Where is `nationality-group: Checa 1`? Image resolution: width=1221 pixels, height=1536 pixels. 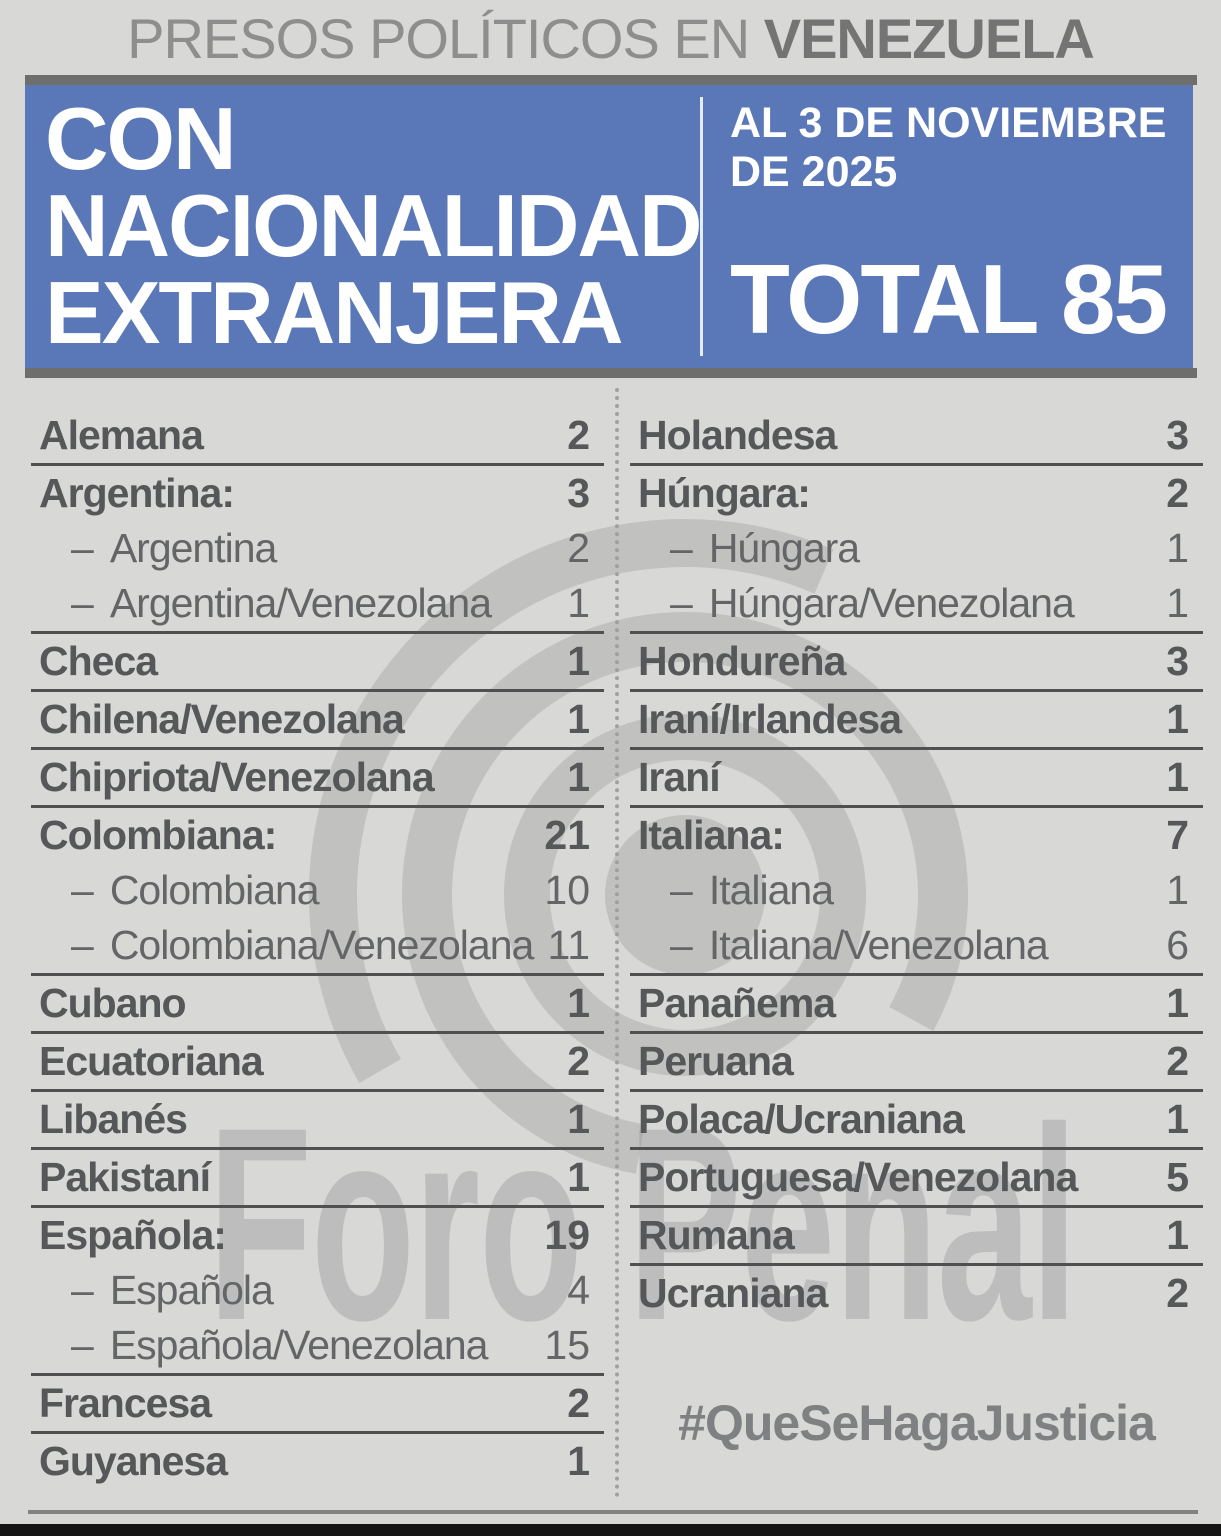
nationality-group: Checa 1 is located at coordinates (317, 663).